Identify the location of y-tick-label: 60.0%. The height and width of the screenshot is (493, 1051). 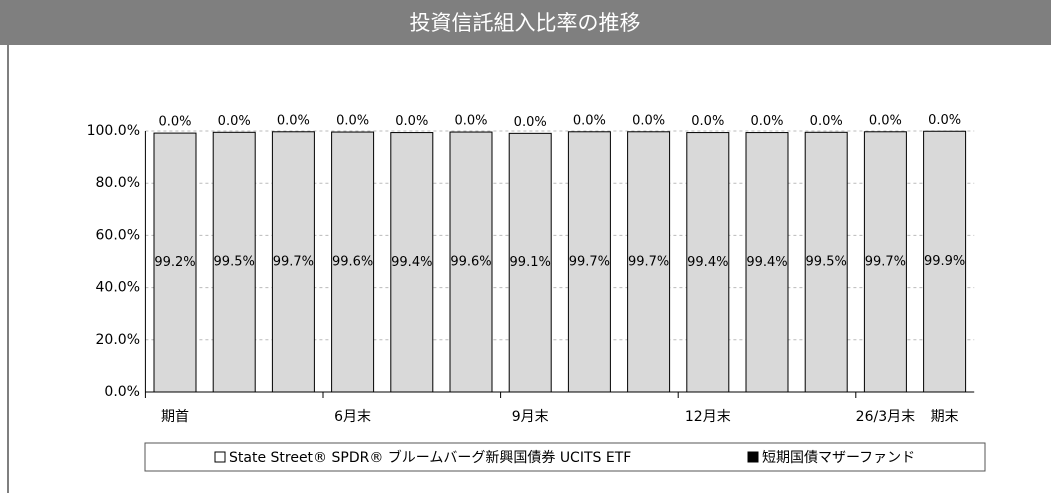
(118, 235).